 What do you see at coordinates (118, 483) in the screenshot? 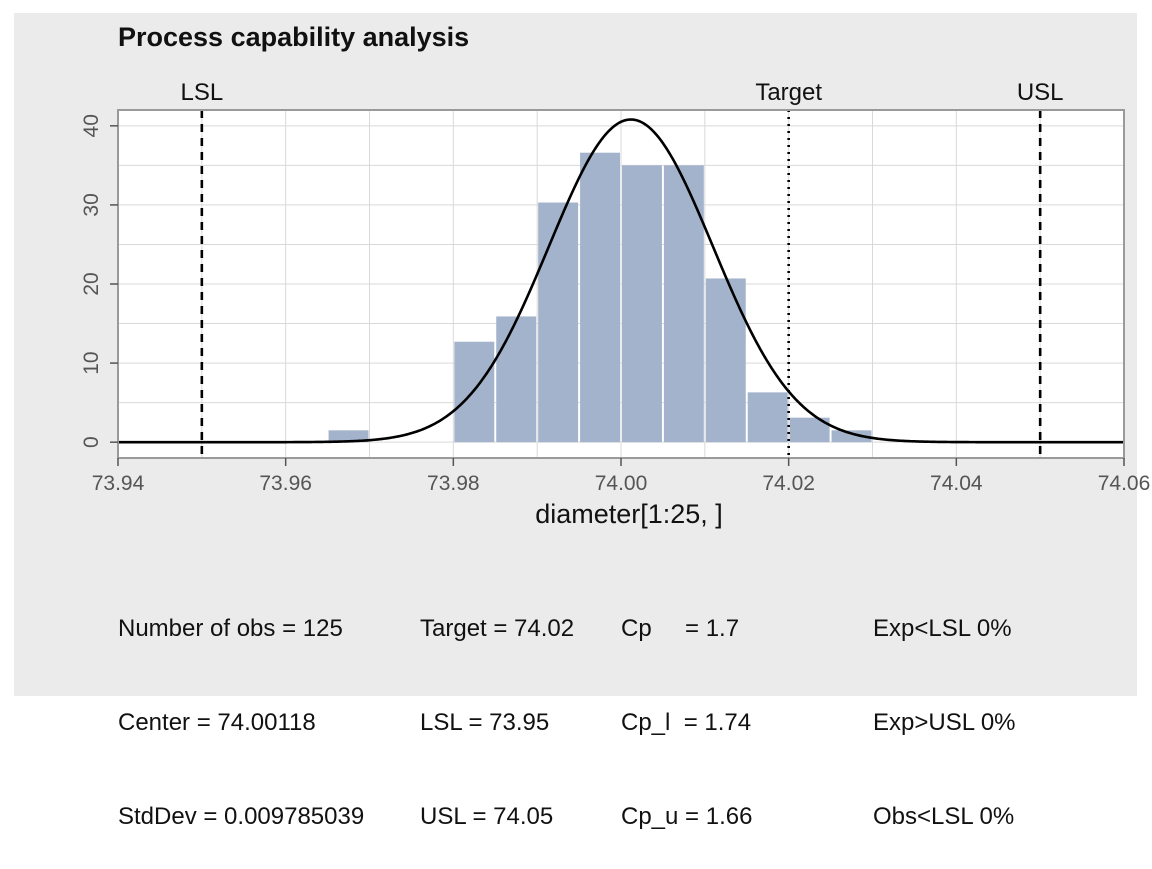
I see `x-tick-label: 73.94` at bounding box center [118, 483].